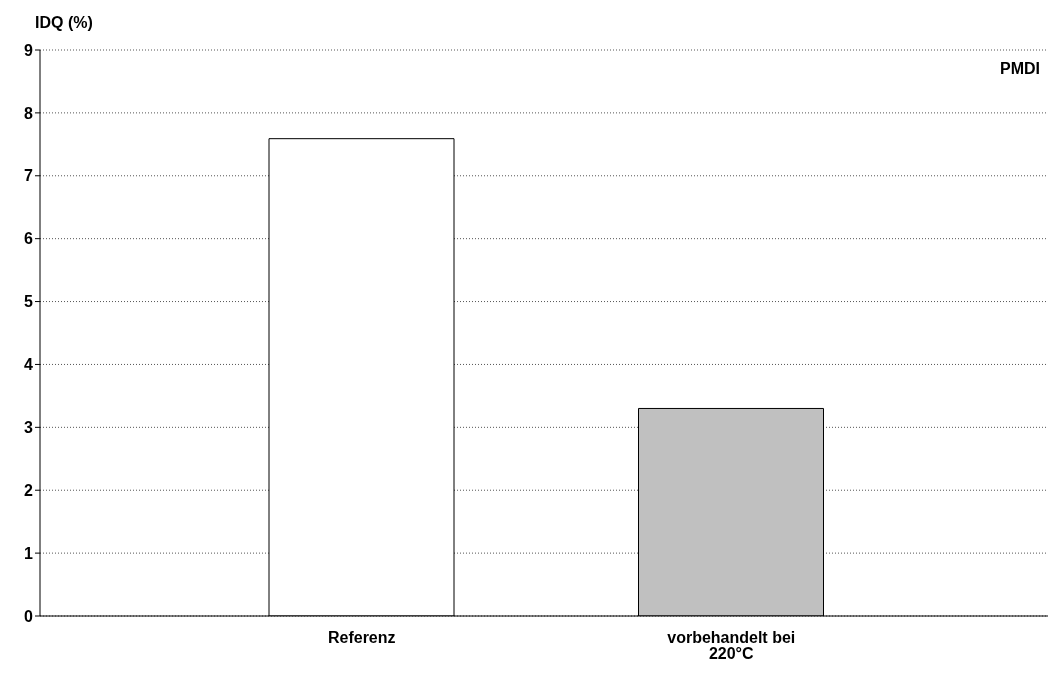 The width and height of the screenshot is (1049, 684). I want to click on y-tick-label: 2, so click(29, 490).